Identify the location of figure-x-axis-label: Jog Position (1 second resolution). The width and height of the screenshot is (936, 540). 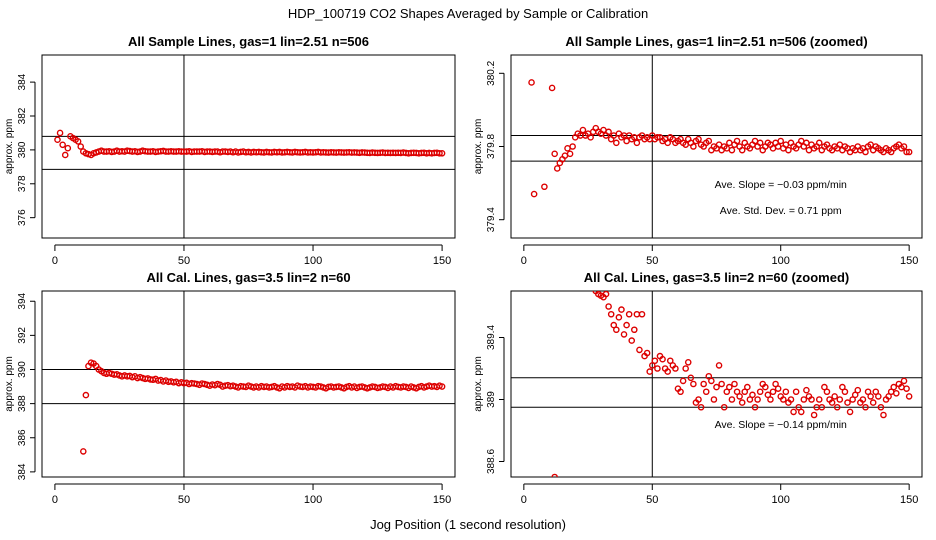
(468, 524).